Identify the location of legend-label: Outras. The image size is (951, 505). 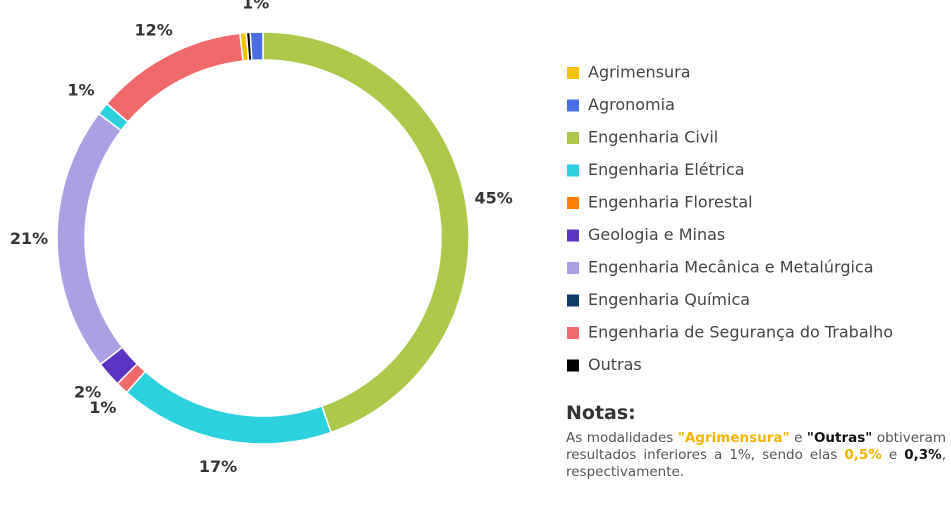
(615, 364).